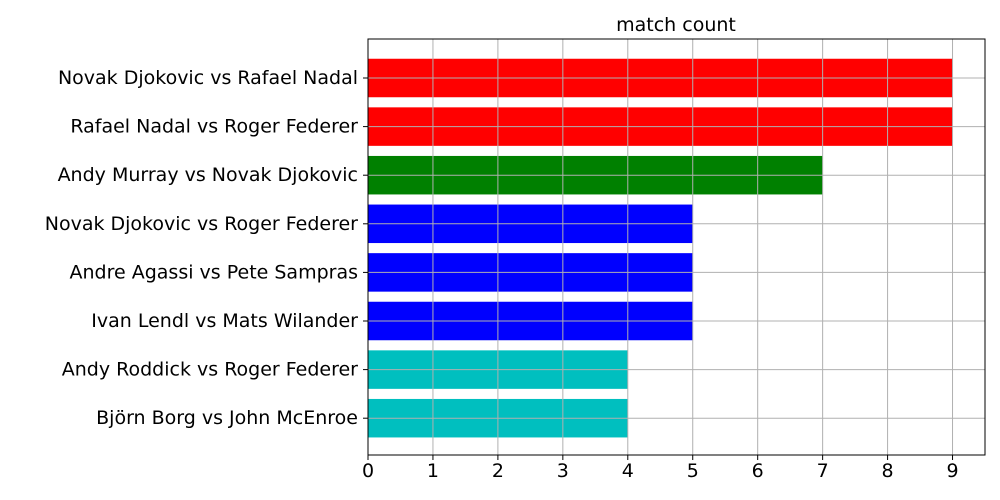 The height and width of the screenshot is (500, 1000). What do you see at coordinates (498, 471) in the screenshot?
I see `x-tick-label: 2` at bounding box center [498, 471].